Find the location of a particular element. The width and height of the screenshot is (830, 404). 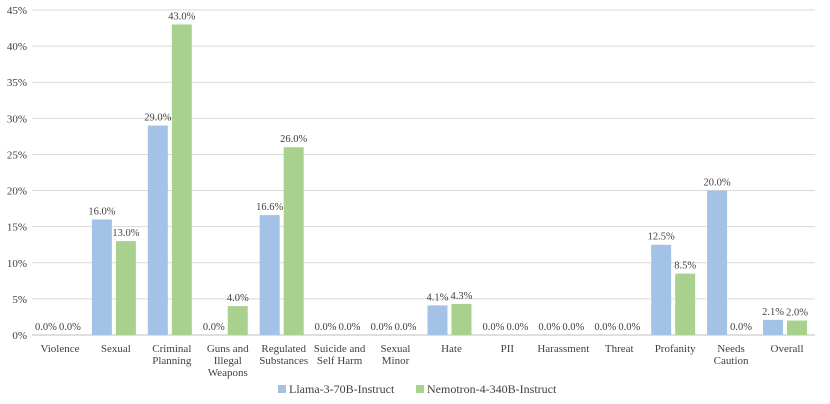

x-tick-label: Harassment is located at coordinates (563, 349).